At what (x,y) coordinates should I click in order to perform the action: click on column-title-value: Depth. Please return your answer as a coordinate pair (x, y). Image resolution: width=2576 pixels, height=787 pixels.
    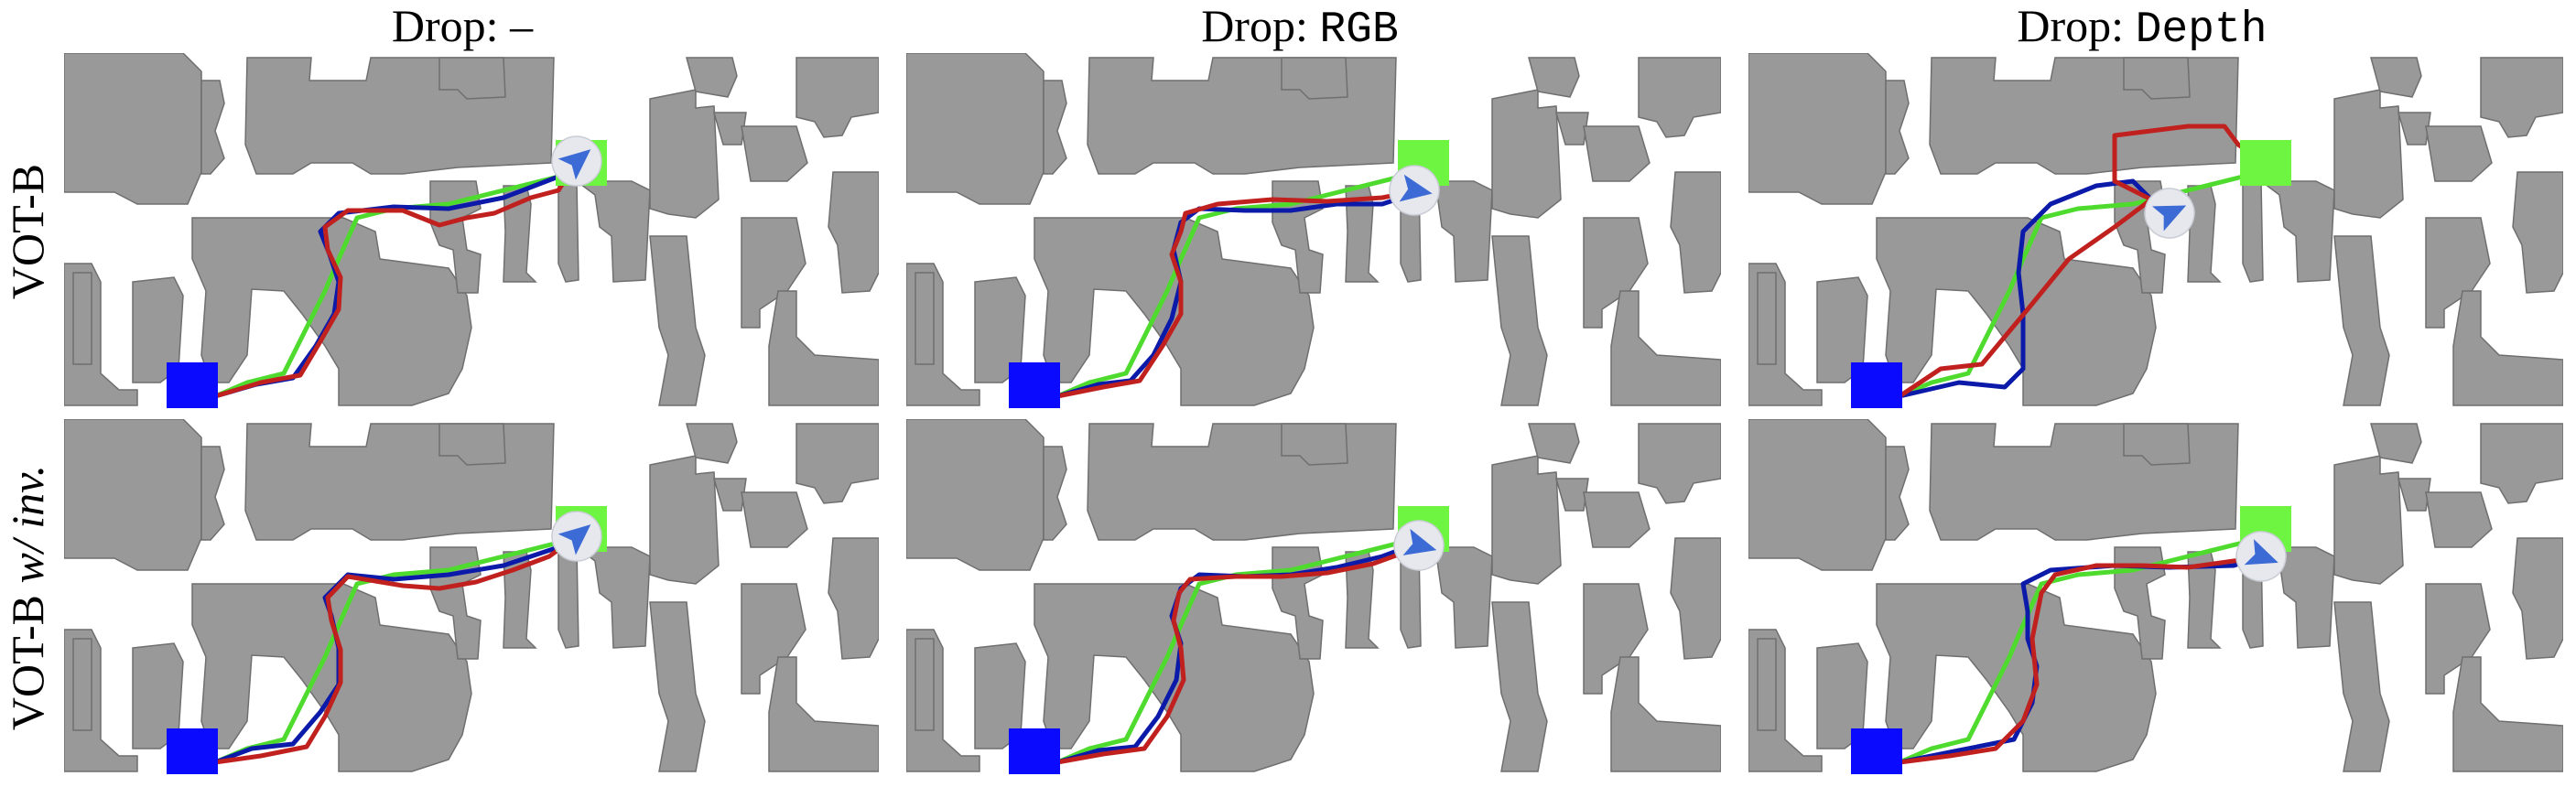
    Looking at the image, I should click on (2202, 30).